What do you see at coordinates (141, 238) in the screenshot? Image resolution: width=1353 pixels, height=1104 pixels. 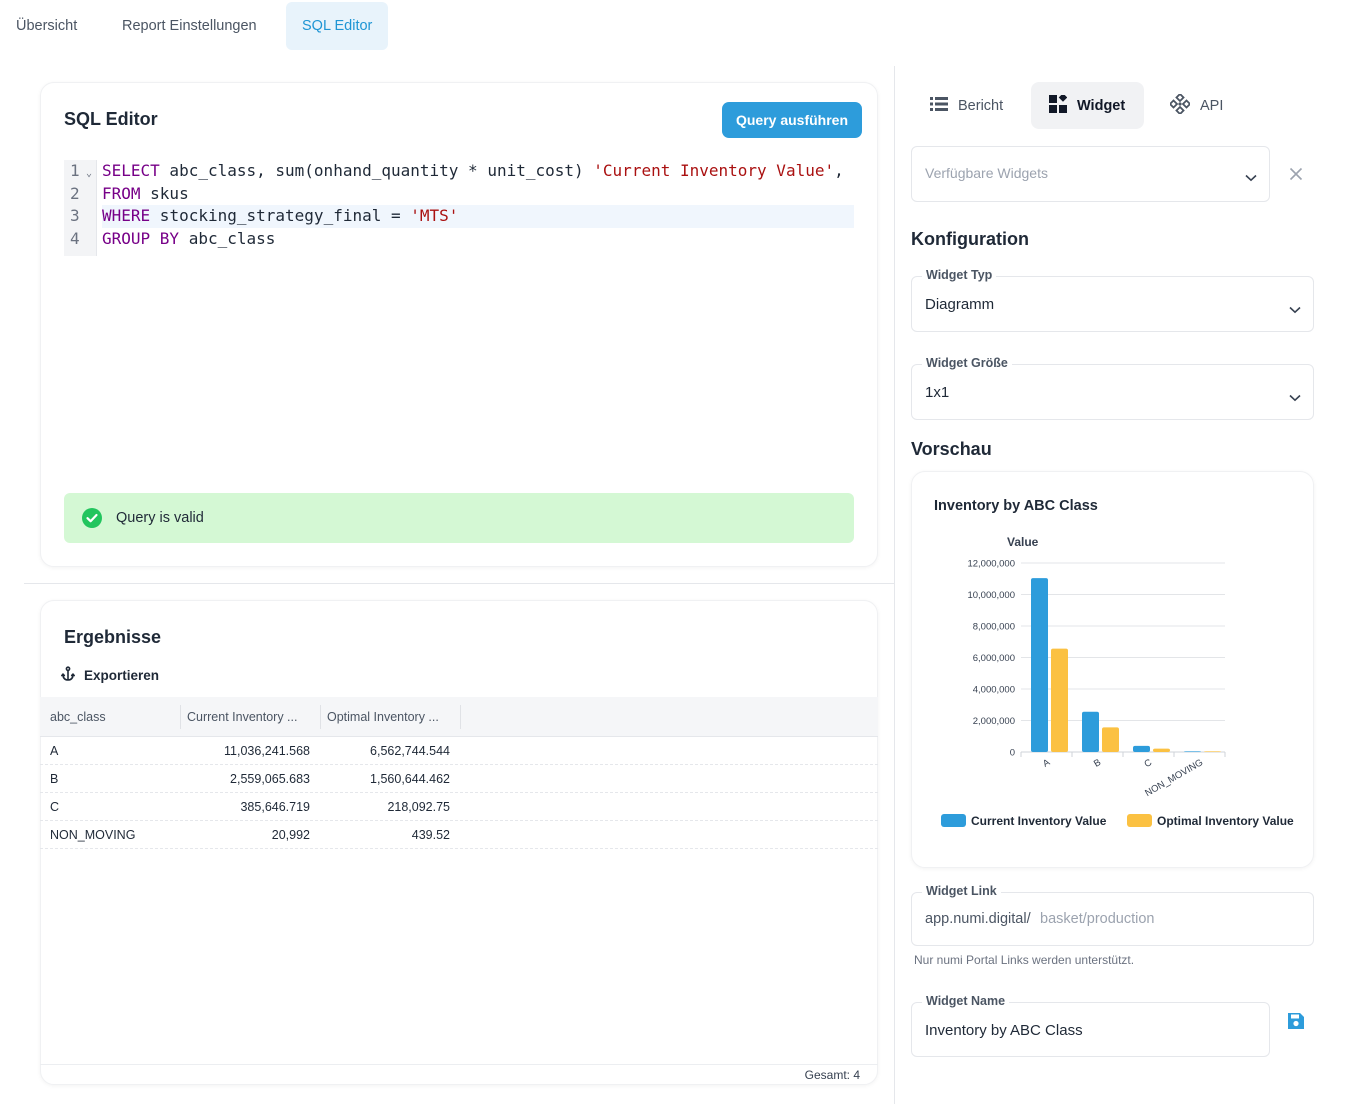 I see `sql-keyword: GROUP BY` at bounding box center [141, 238].